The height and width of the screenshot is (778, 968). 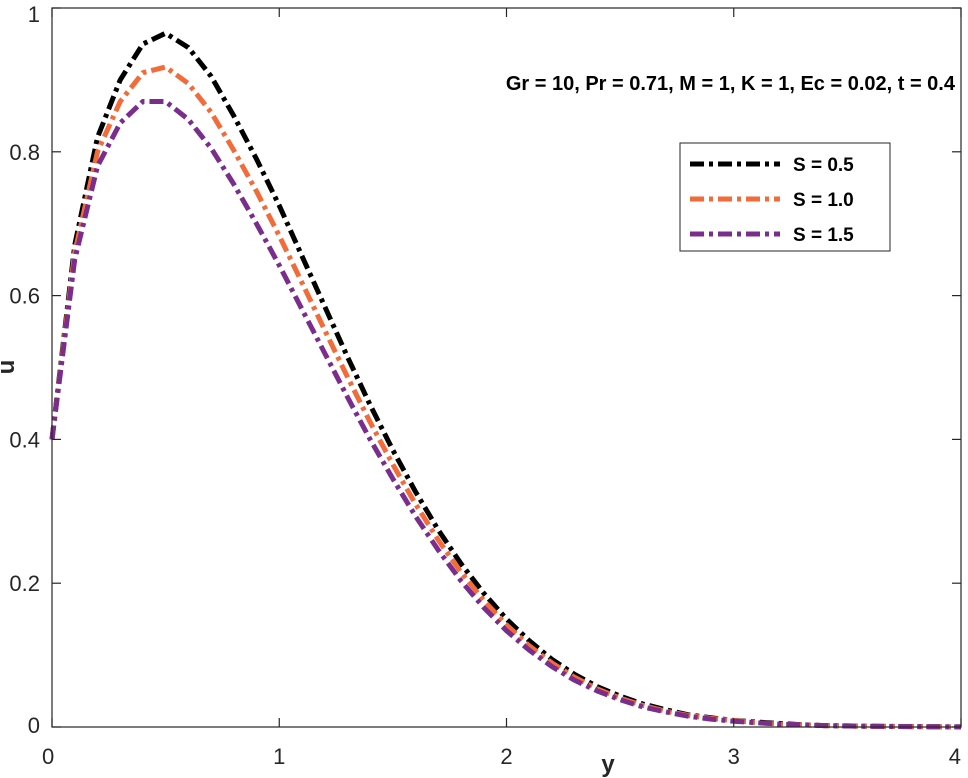 I want to click on y-tick-label: 0.4, so click(x=24, y=439).